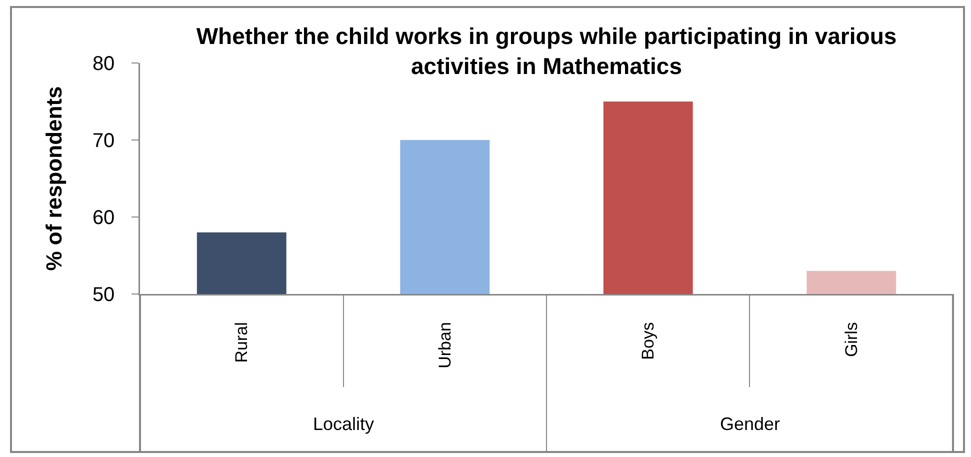 This screenshot has height=457, width=971. What do you see at coordinates (444, 345) in the screenshot?
I see `x-tick-label: Urban` at bounding box center [444, 345].